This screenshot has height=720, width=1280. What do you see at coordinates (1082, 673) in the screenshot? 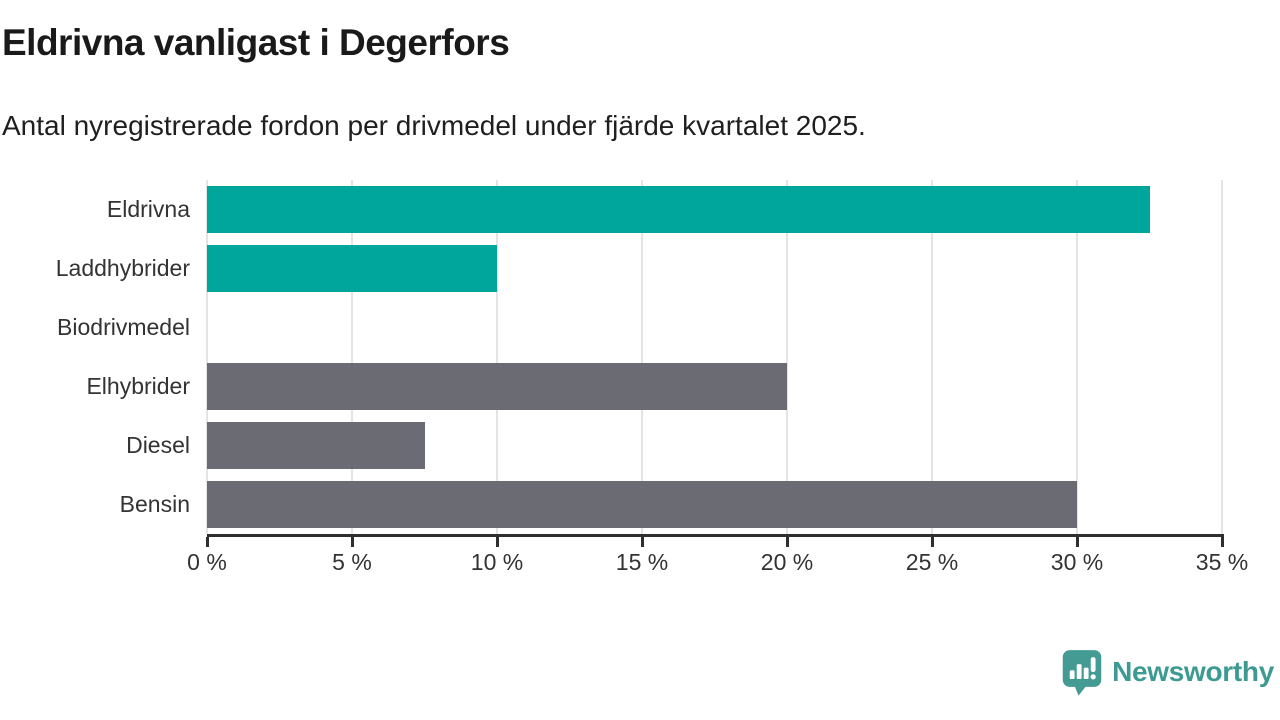
I see `bar-chart-speech-bubble-icon` at bounding box center [1082, 673].